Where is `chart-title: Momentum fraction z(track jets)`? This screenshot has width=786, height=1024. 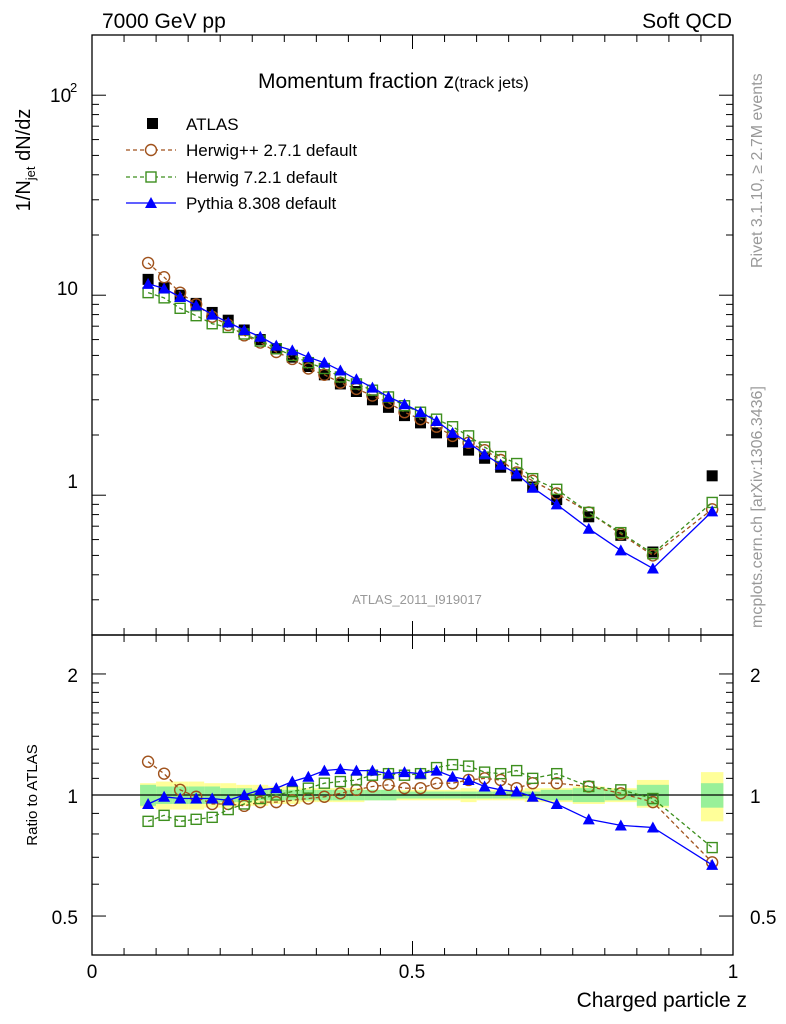 chart-title: Momentum fraction z(track jets) is located at coordinates (393, 81).